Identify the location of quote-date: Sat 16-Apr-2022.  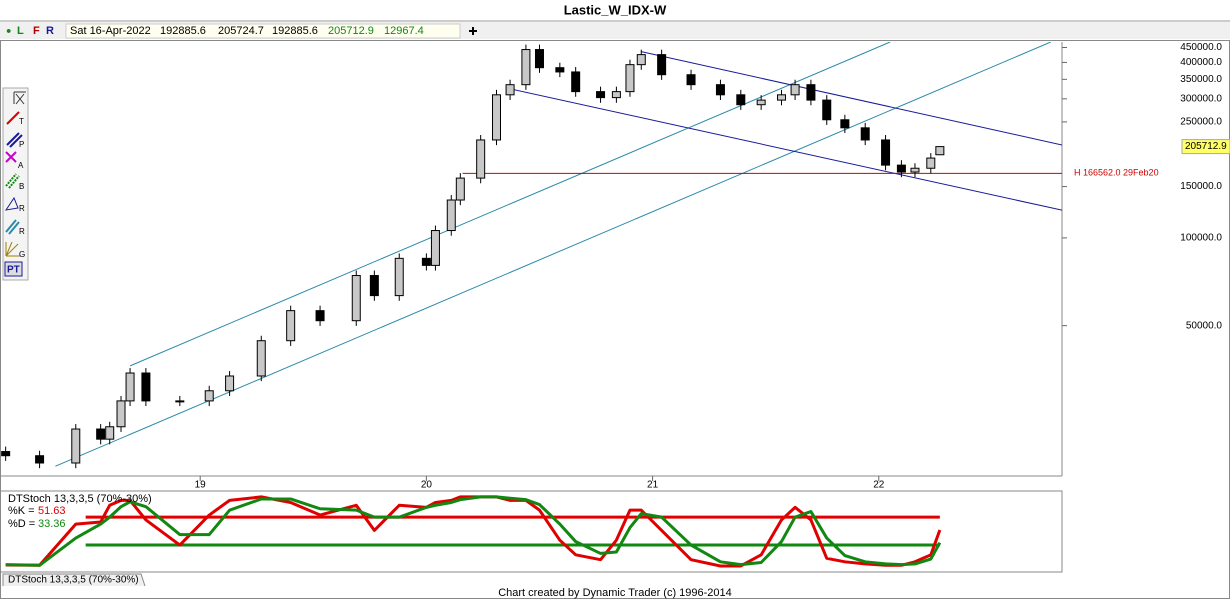
(110, 31).